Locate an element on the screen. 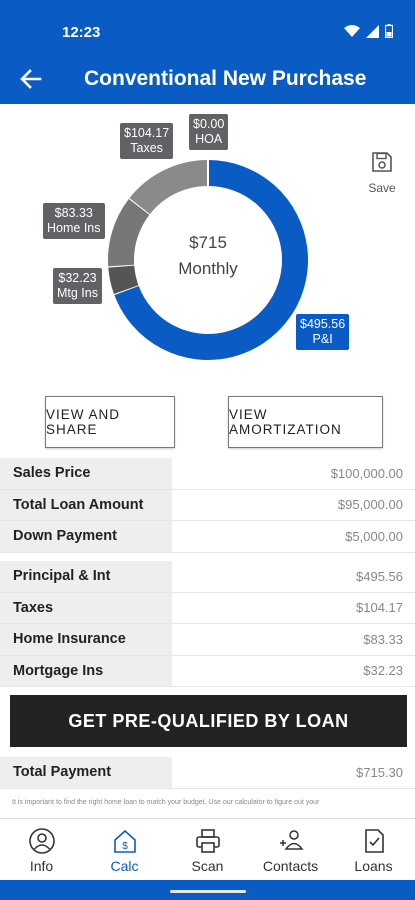  person-icon is located at coordinates (41, 841).